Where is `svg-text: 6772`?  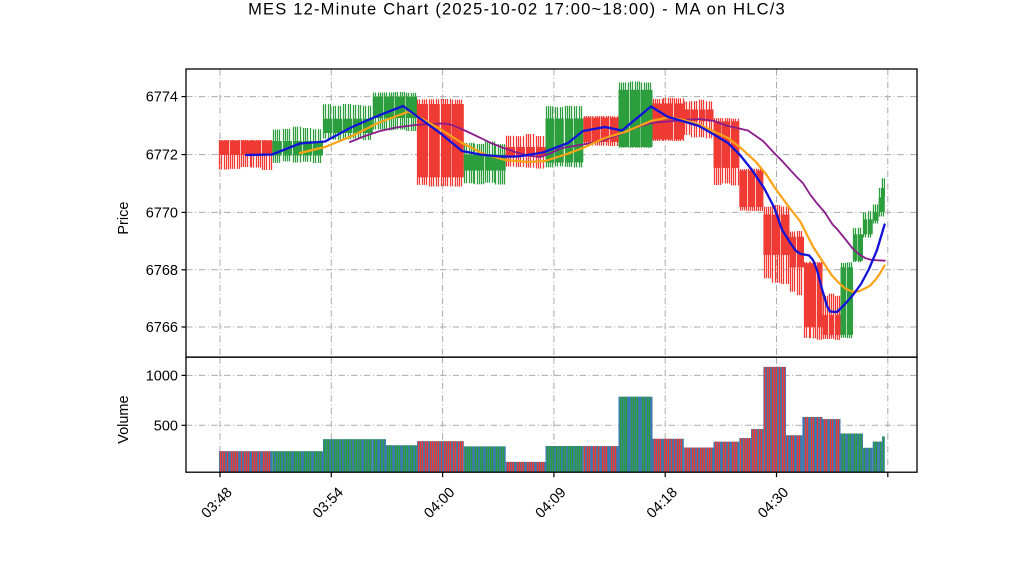
svg-text: 6772 is located at coordinates (162, 156).